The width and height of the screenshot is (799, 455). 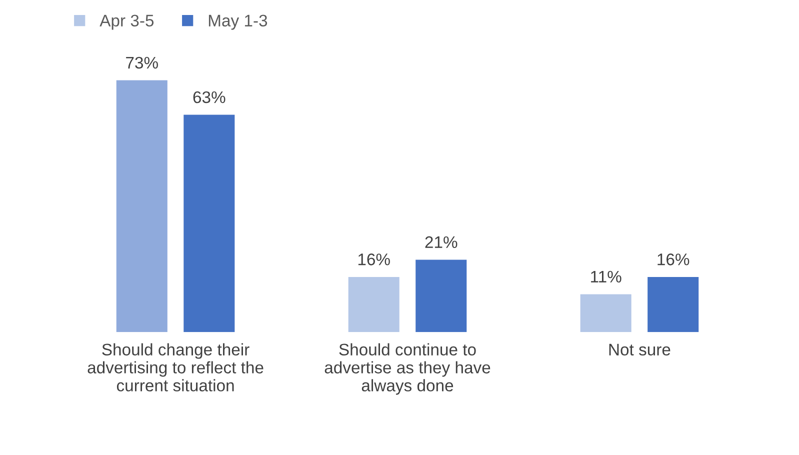 I want to click on x-tick-label: Should change their advertising to reflect the current situation, so click(x=176, y=367).